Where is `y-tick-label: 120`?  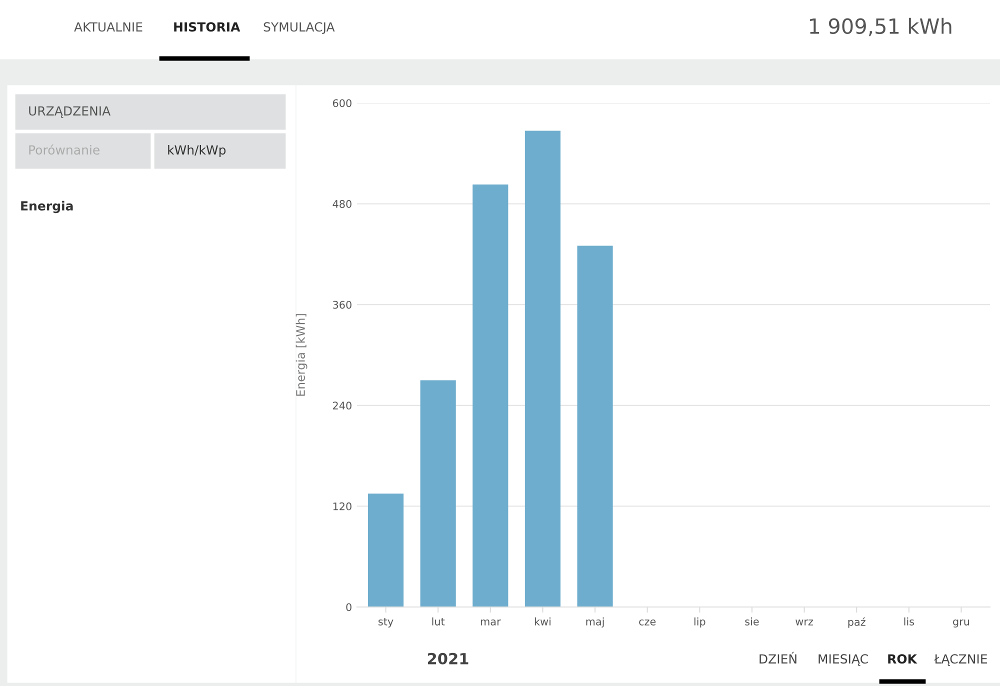
y-tick-label: 120 is located at coordinates (342, 506).